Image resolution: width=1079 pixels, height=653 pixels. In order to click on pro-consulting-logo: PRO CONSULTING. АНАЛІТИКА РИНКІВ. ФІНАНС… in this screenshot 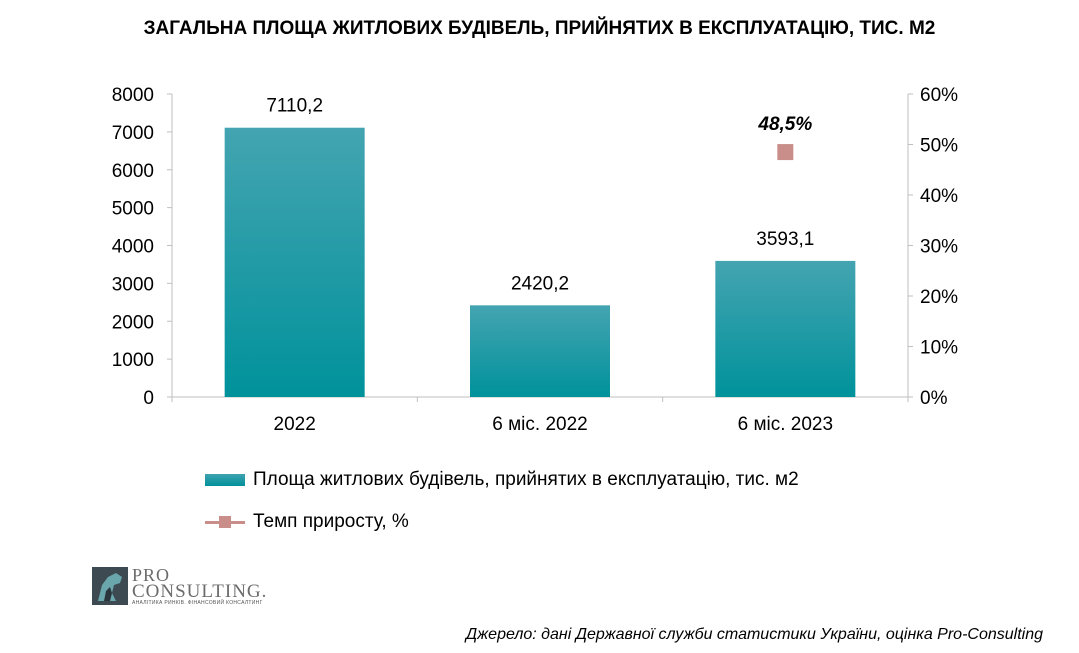, I will do `click(180, 586)`.